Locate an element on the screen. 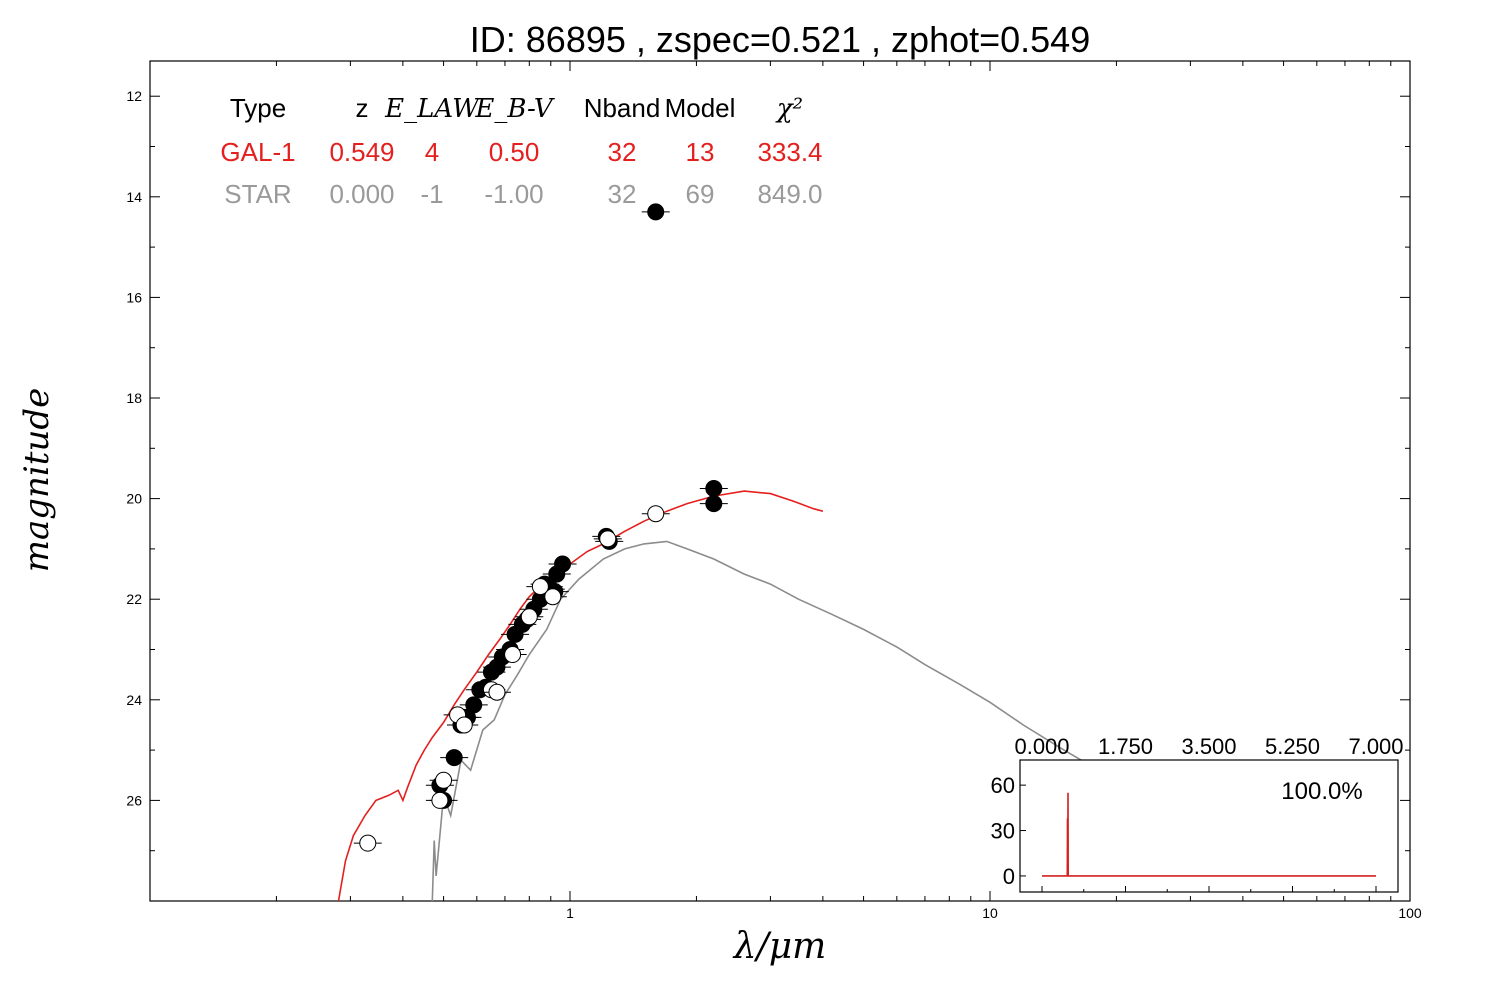  y-tick-label: 26 is located at coordinates (134, 800).